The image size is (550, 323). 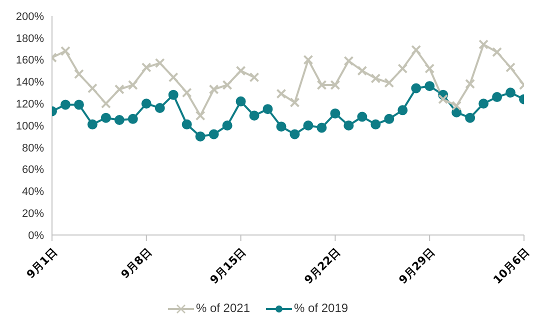 I want to click on y-tick-label: 60%, so click(x=33, y=170).